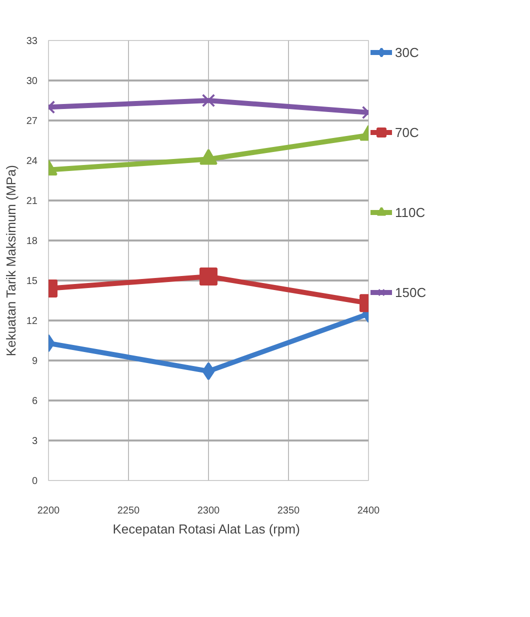 This screenshot has height=617, width=530. I want to click on y-tick-label: 0, so click(35, 481).